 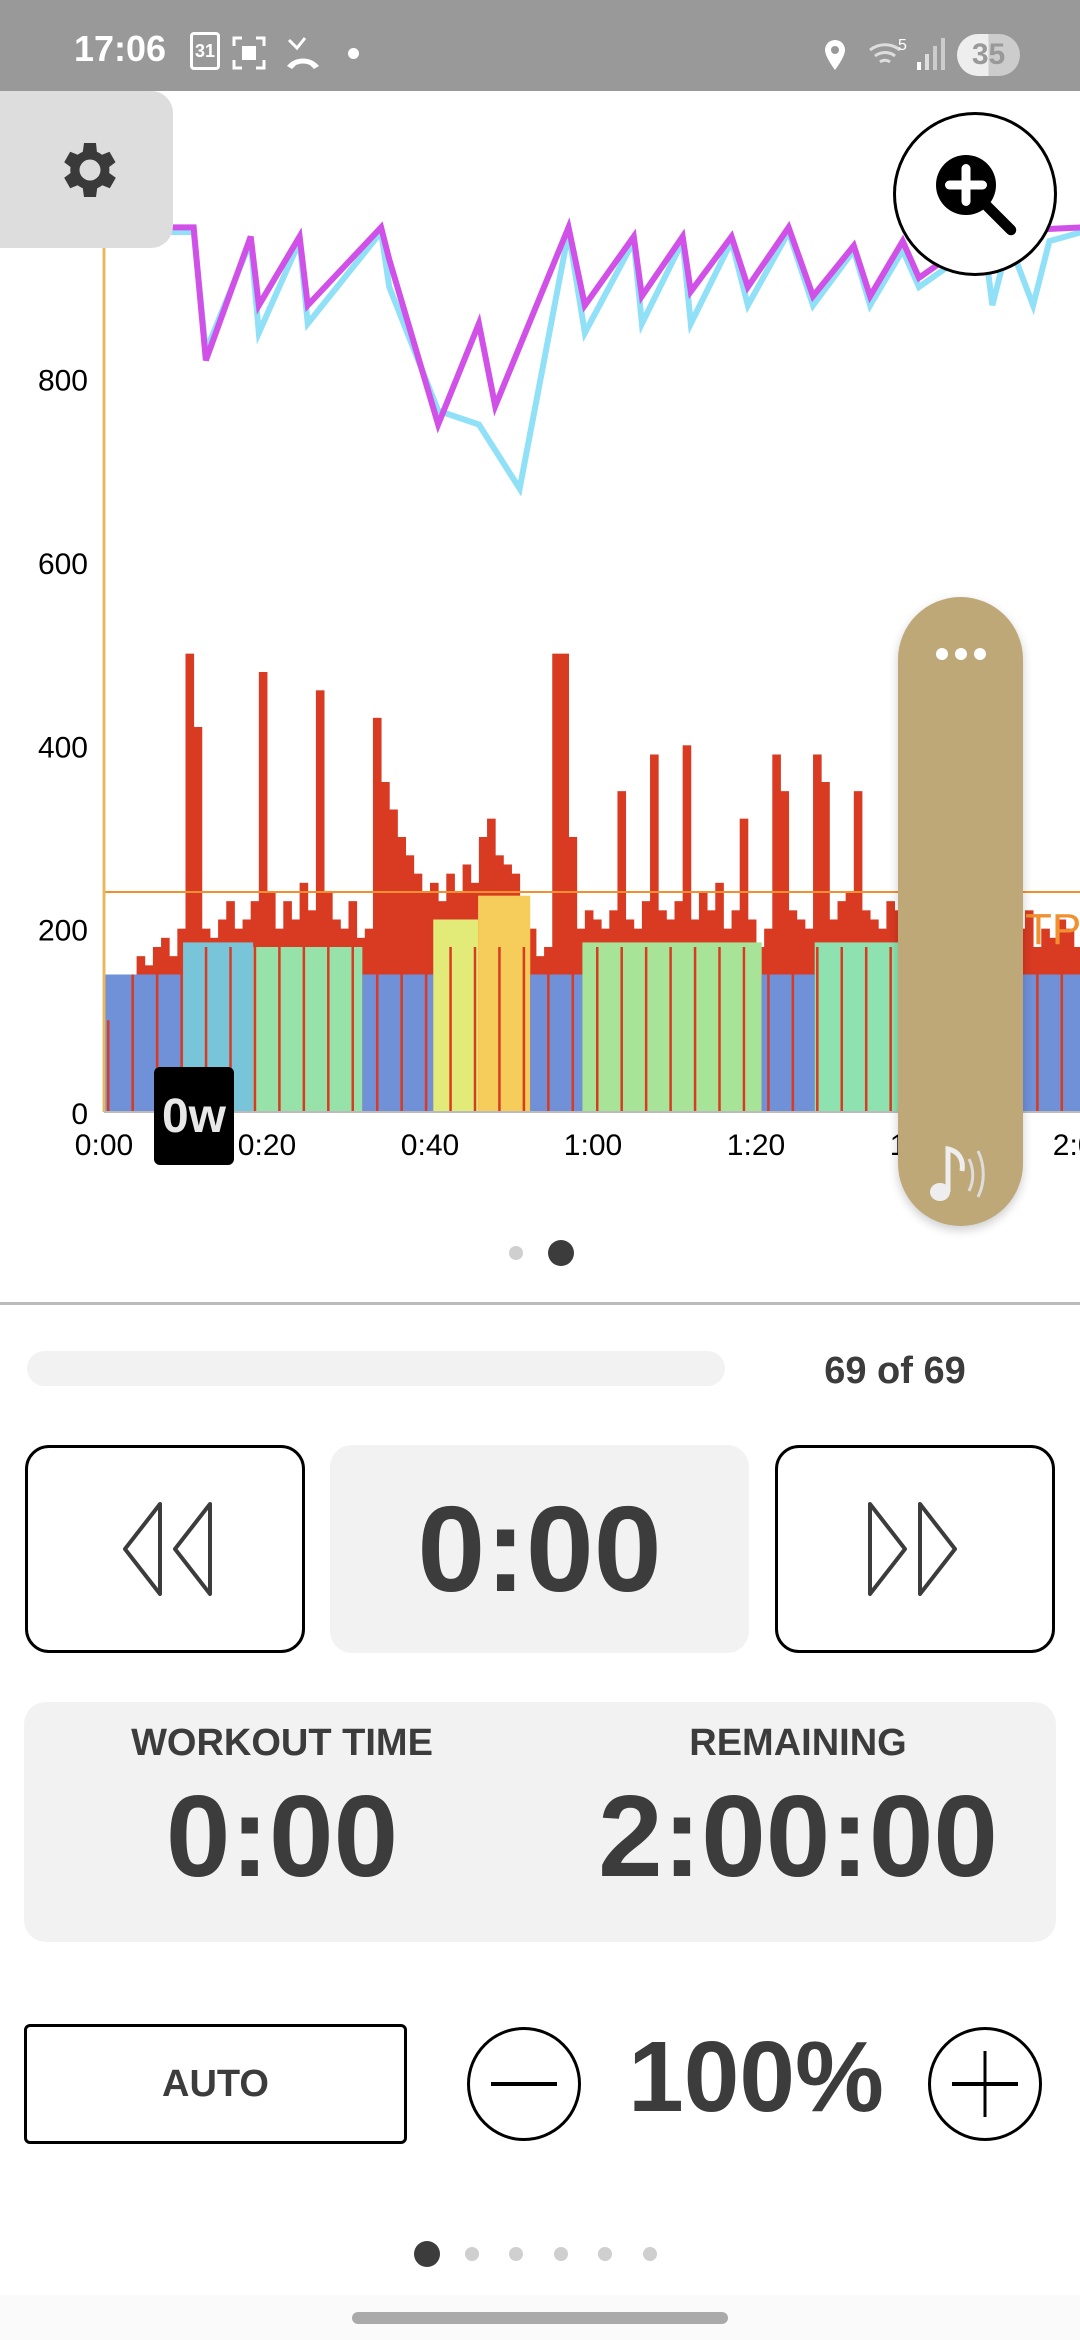 I want to click on settings-button, so click(x=86, y=169).